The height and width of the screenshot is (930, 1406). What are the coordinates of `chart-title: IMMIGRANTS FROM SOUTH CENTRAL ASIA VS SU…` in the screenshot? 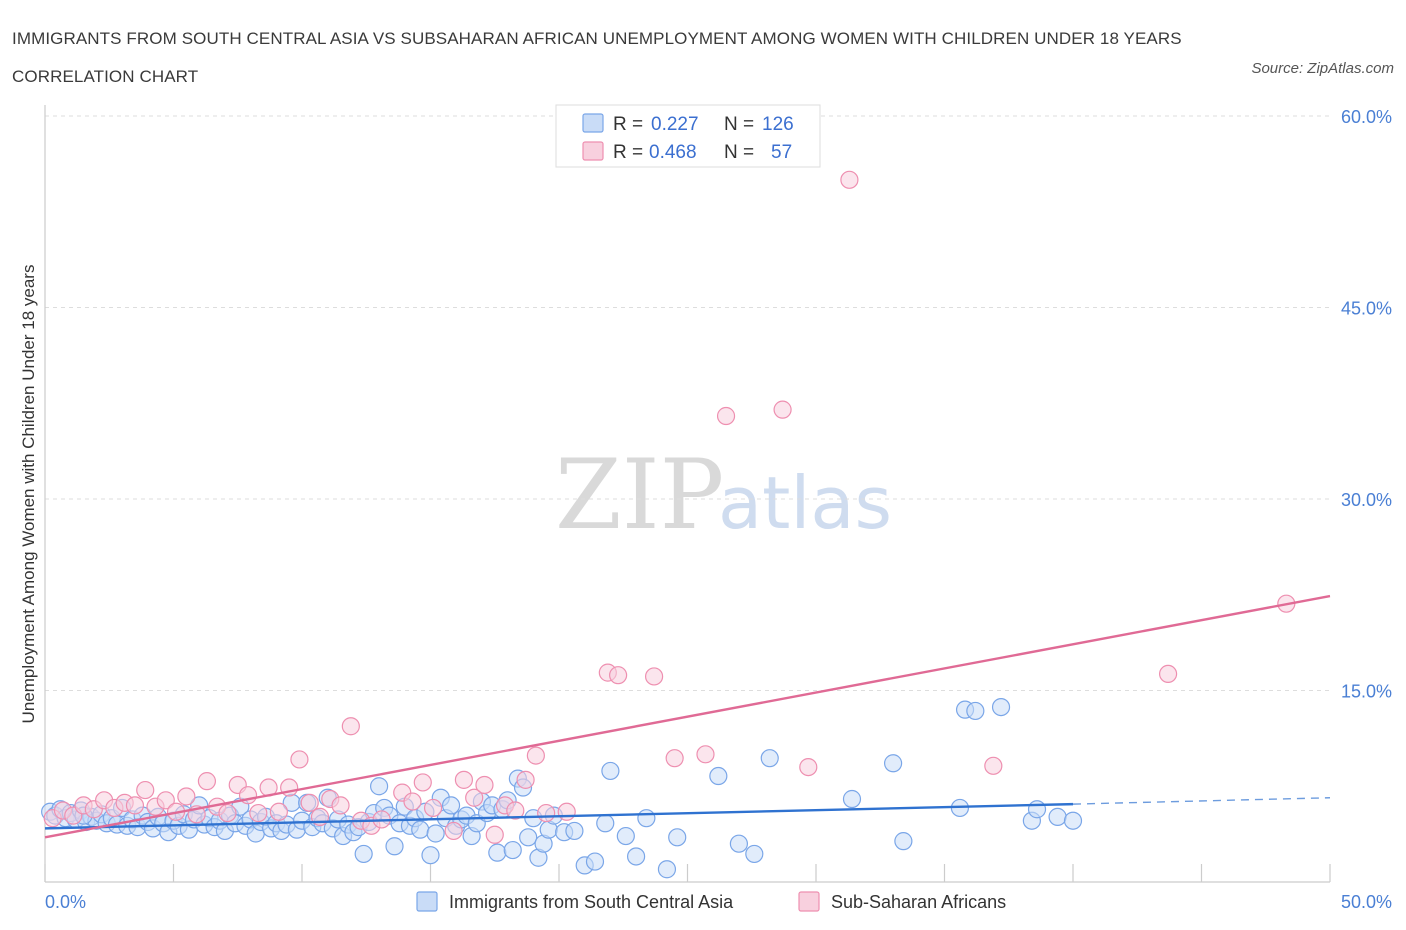 It's located at (597, 57).